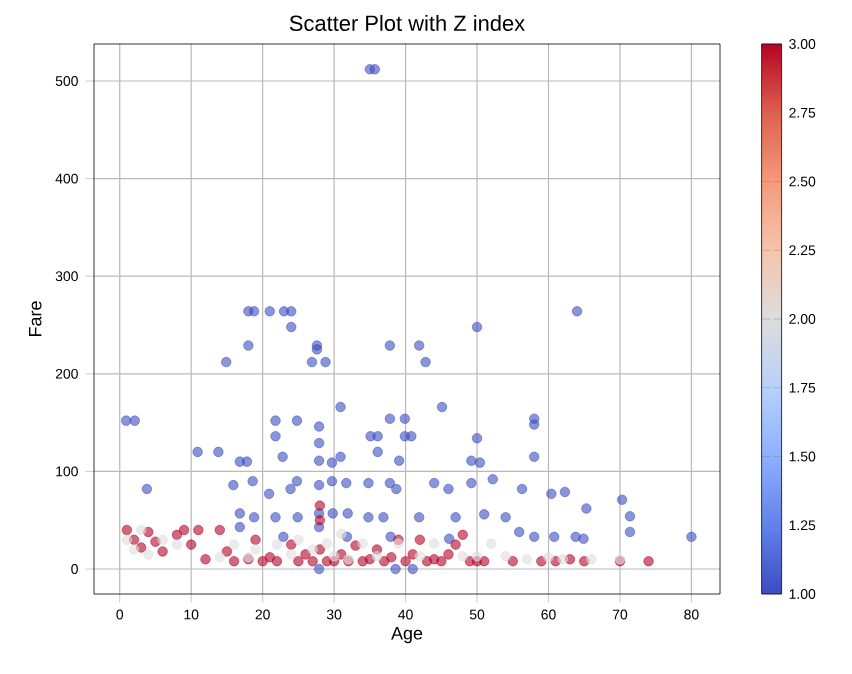  I want to click on x-axis-title: Age, so click(407, 635).